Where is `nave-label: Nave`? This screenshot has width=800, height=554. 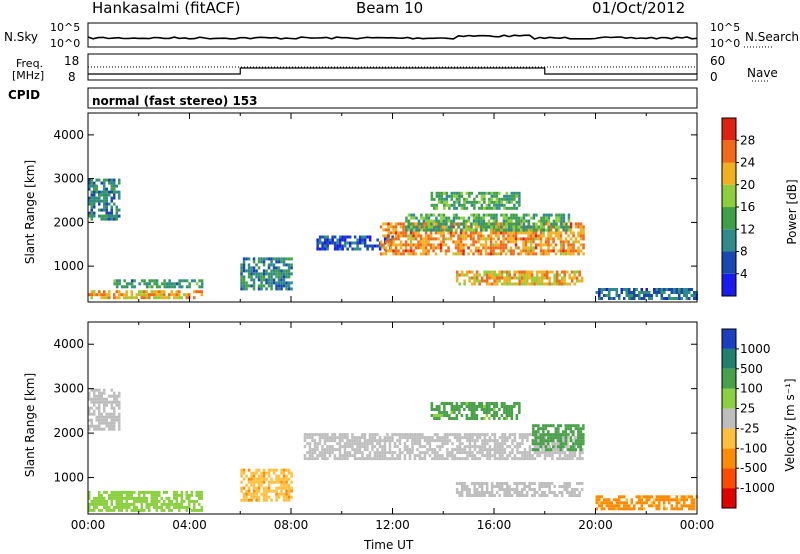 nave-label: Nave is located at coordinates (762, 73).